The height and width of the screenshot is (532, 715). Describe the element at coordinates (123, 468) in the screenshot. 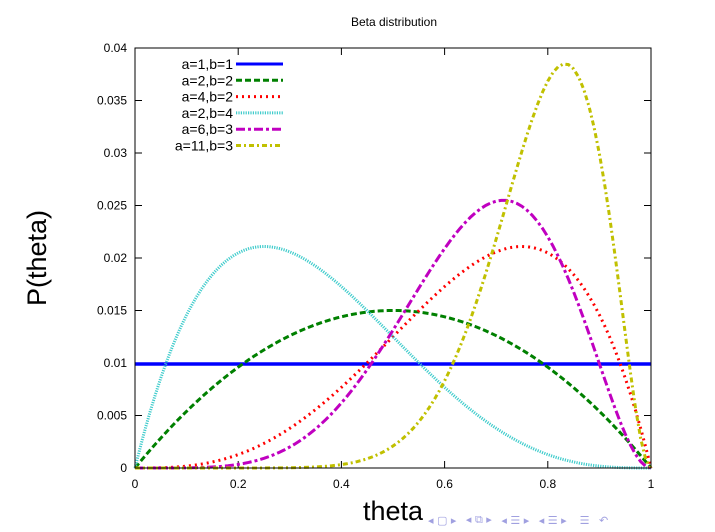

I see `y-tick-label: 0` at that location.